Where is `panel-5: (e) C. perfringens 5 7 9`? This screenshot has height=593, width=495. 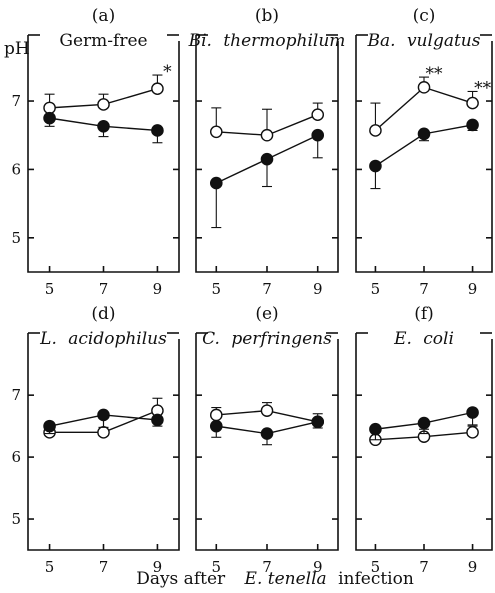
panel-5: (e) C. perfringens 5 7 9 is located at coordinates (267, 440).